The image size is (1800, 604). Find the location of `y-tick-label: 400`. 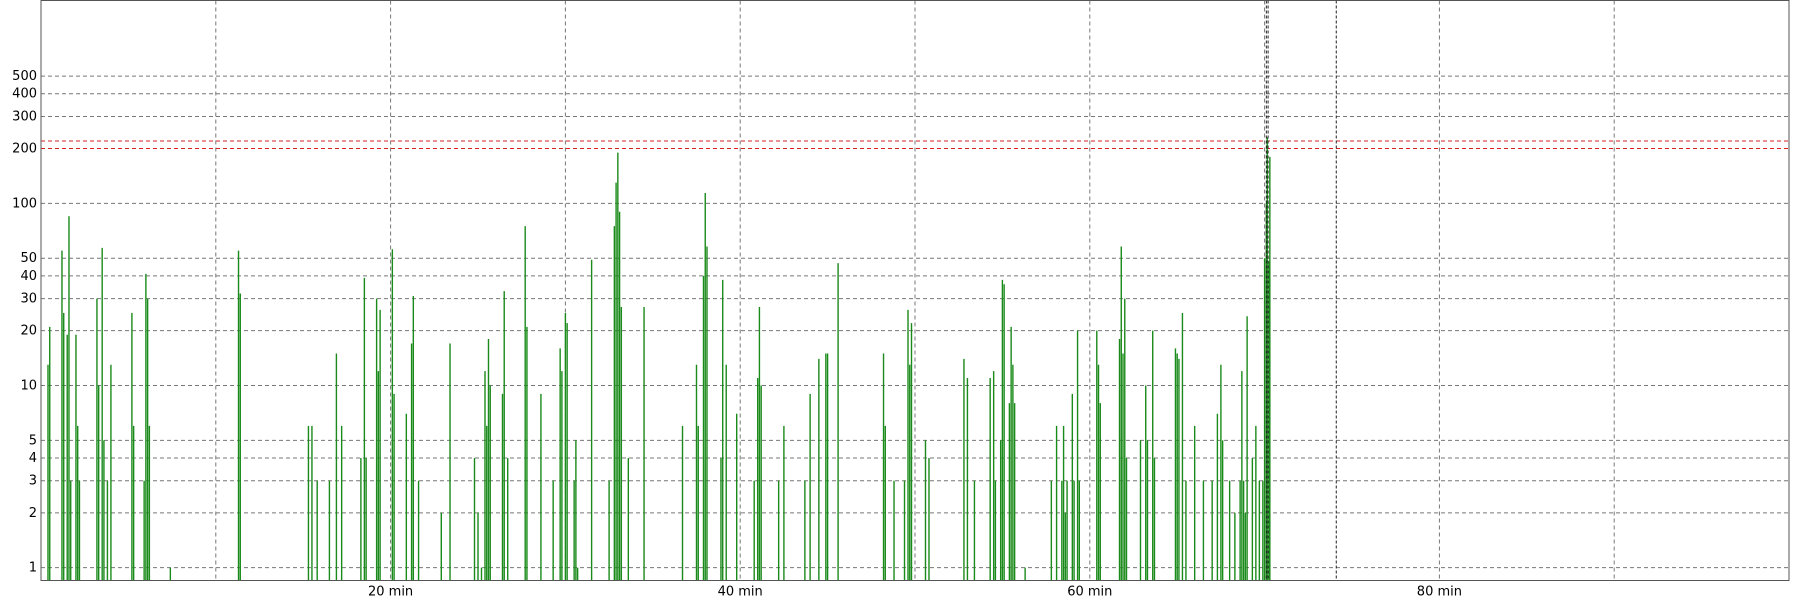

y-tick-label: 400 is located at coordinates (24, 94).